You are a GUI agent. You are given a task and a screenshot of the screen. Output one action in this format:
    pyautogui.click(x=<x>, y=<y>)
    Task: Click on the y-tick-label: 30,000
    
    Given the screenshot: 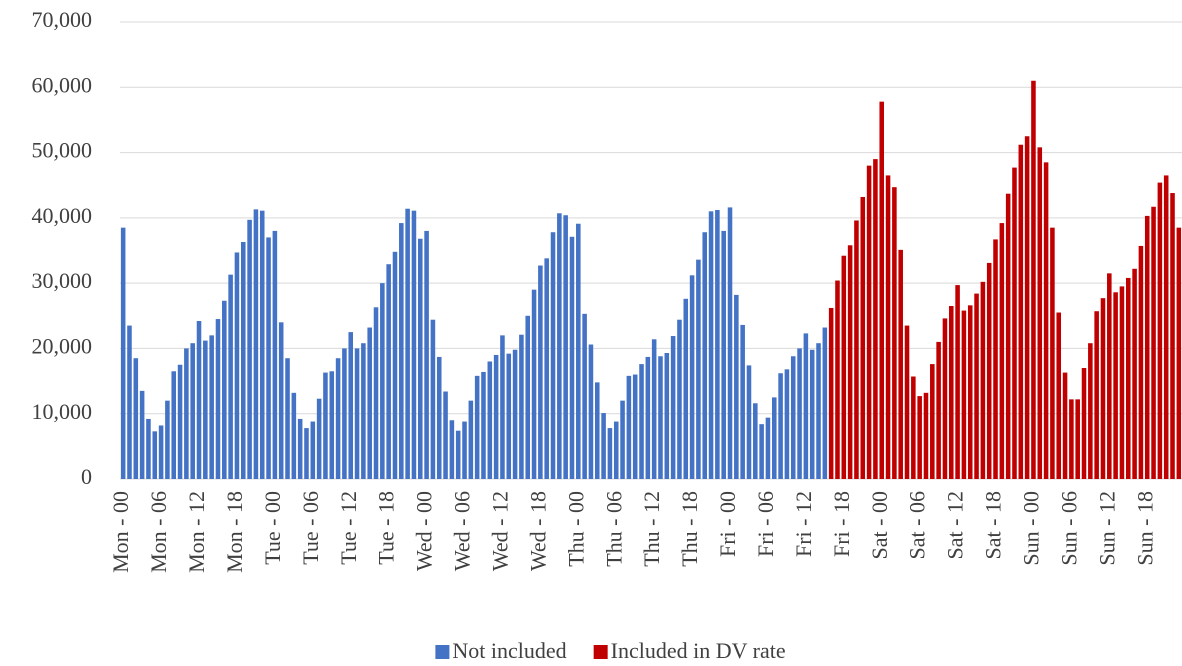 What is the action you would take?
    pyautogui.click(x=62, y=280)
    